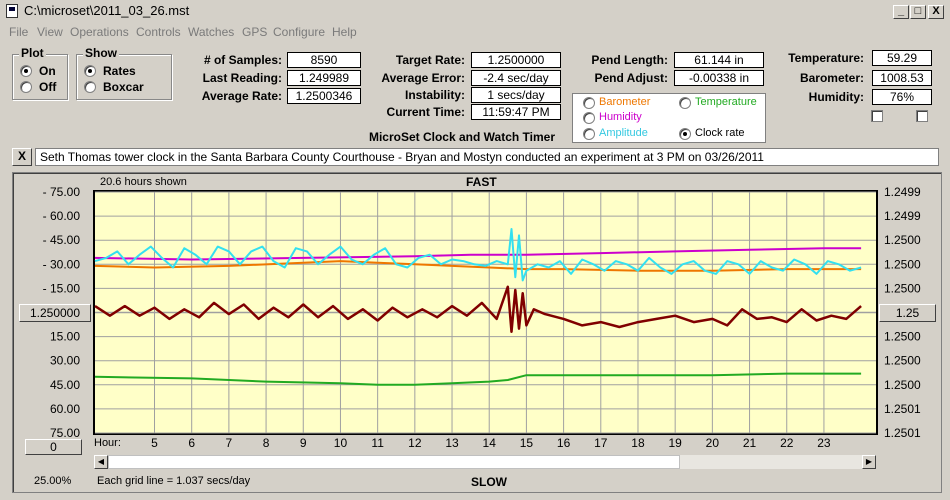 This screenshot has height=500, width=950. Describe the element at coordinates (430, 60) in the screenshot. I see `target-rate-label: Target Rate:` at that location.